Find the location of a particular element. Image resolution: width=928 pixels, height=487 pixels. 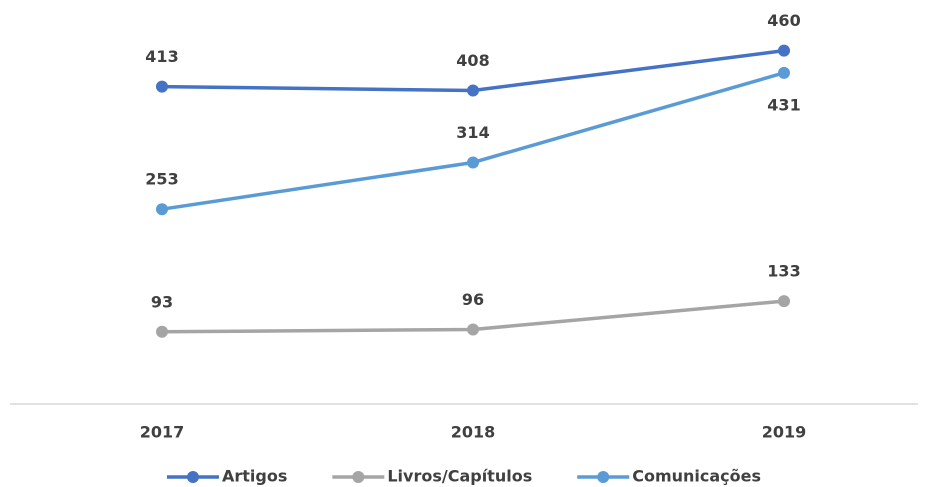

data-label: 460 is located at coordinates (783, 20).